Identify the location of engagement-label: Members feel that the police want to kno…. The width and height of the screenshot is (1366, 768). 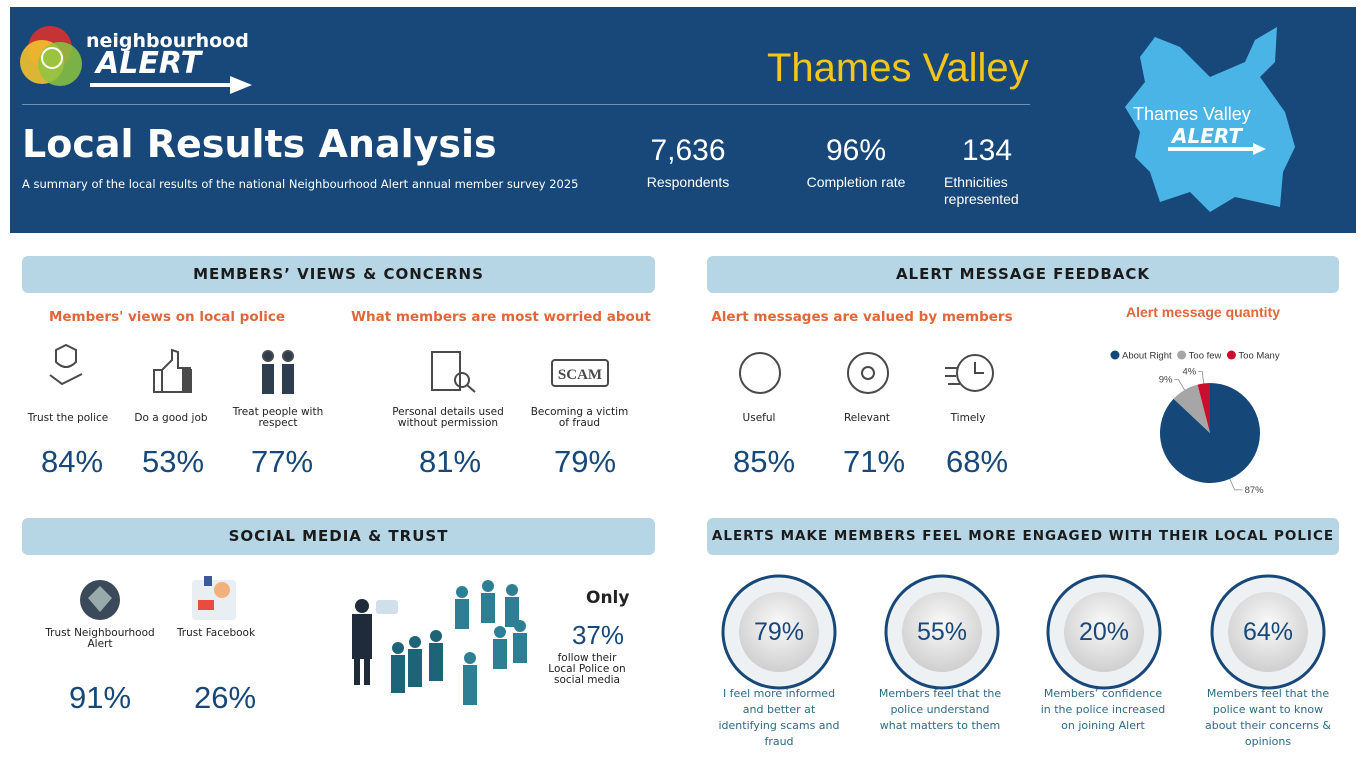
(1268, 717).